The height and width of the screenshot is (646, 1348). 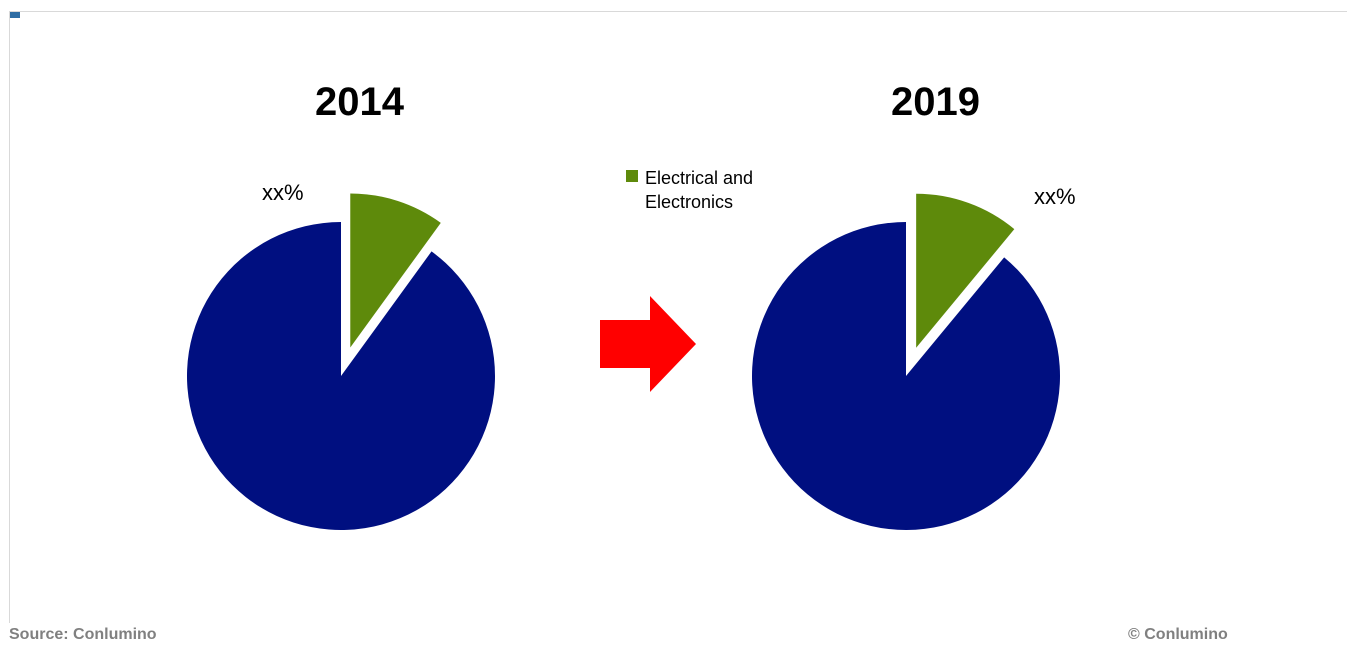 I want to click on pie-2014, so click(x=340, y=361).